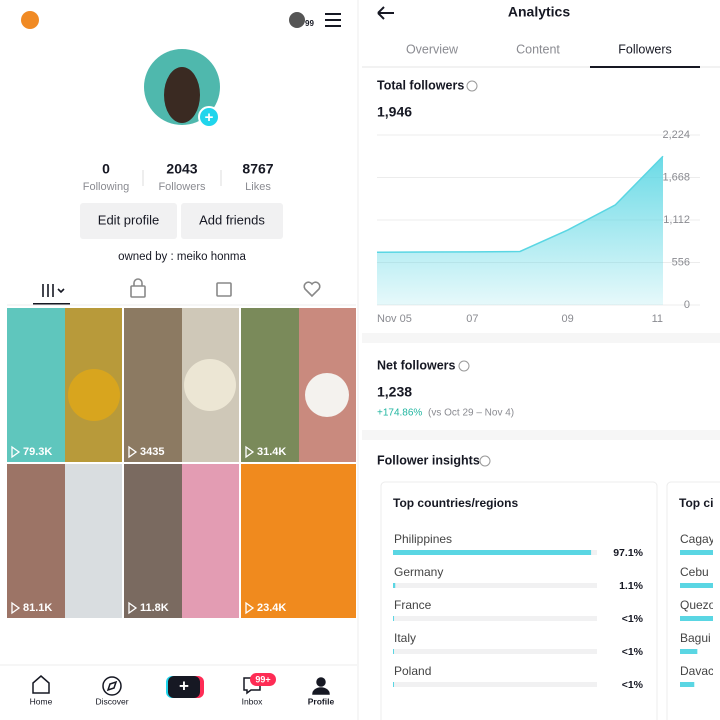  What do you see at coordinates (423, 539) in the screenshot?
I see `country-name: Philippines` at bounding box center [423, 539].